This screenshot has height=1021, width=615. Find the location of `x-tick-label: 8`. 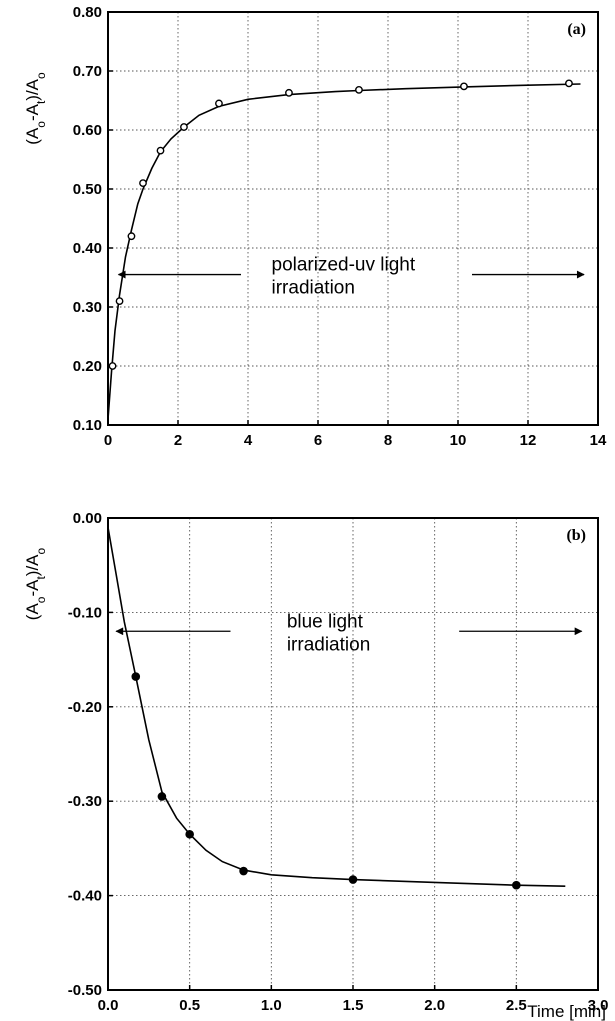

x-tick-label: 8 is located at coordinates (388, 440).